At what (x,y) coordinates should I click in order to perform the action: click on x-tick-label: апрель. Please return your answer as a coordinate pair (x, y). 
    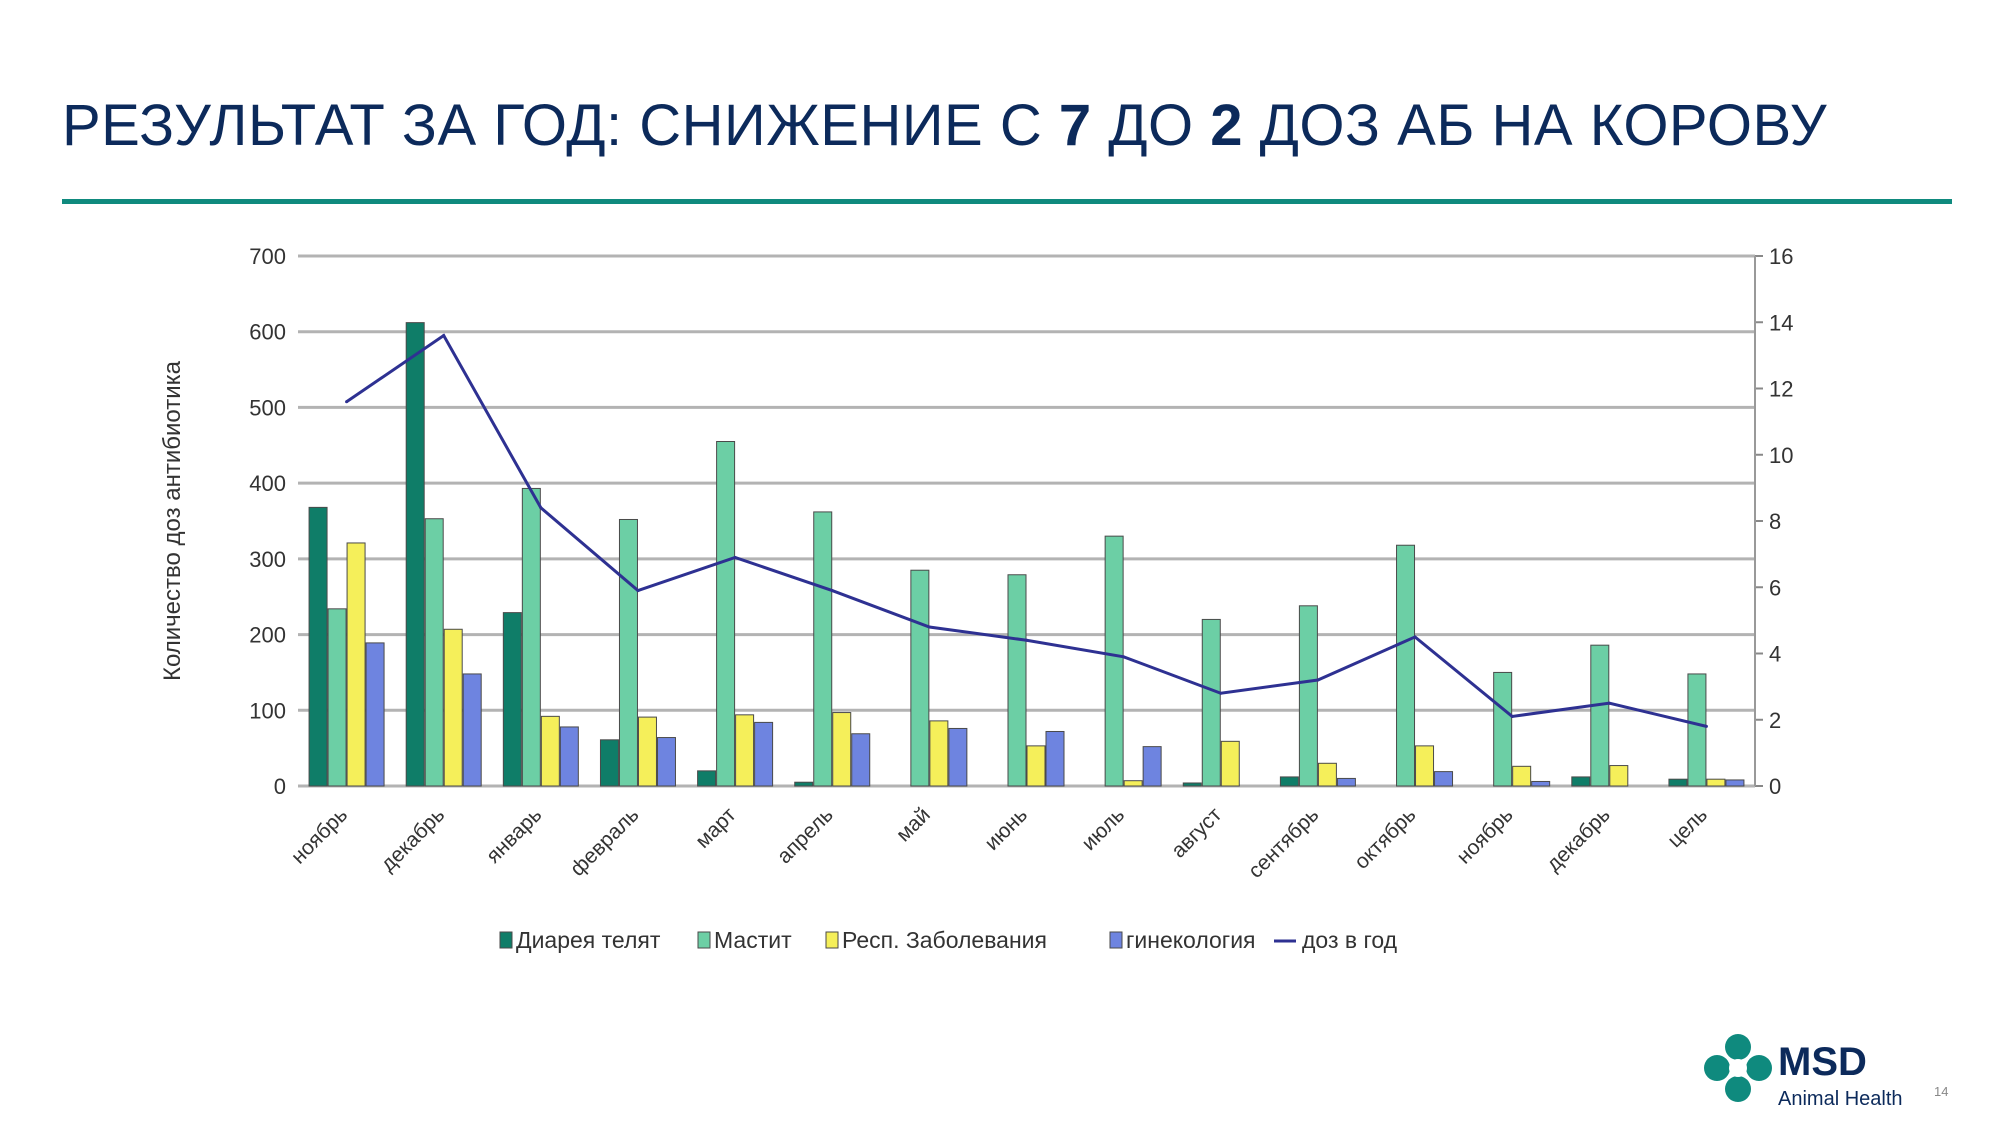
    Looking at the image, I should click on (805, 835).